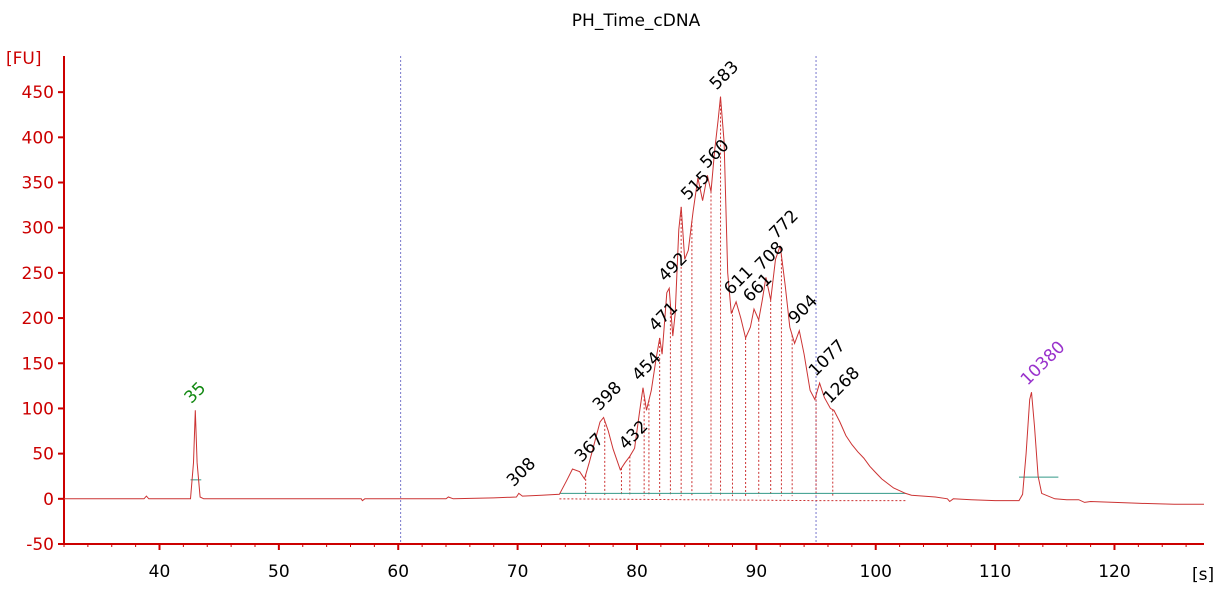  What do you see at coordinates (43, 455) in the screenshot?
I see `y-tick-label: 50` at bounding box center [43, 455].